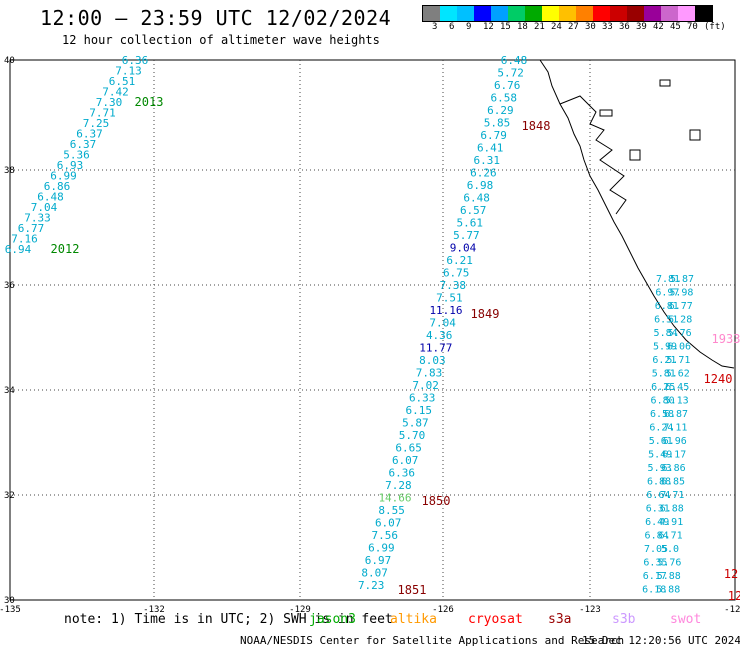 The height and width of the screenshot is (650, 740). I want to click on colorbar-label: 18, so click(522, 27).